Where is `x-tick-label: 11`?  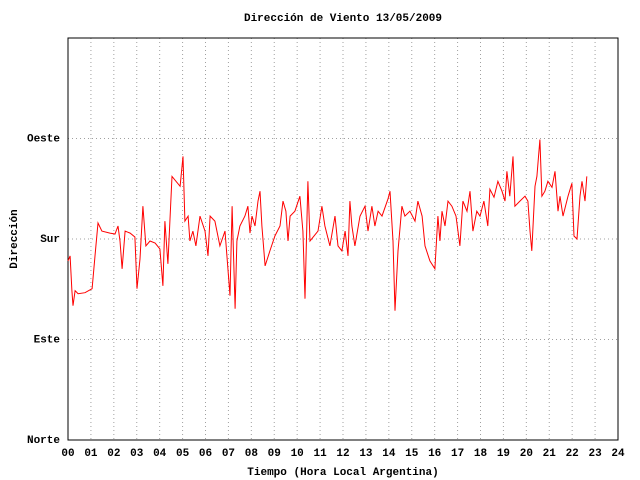
x-tick-label: 11 is located at coordinates (320, 454).